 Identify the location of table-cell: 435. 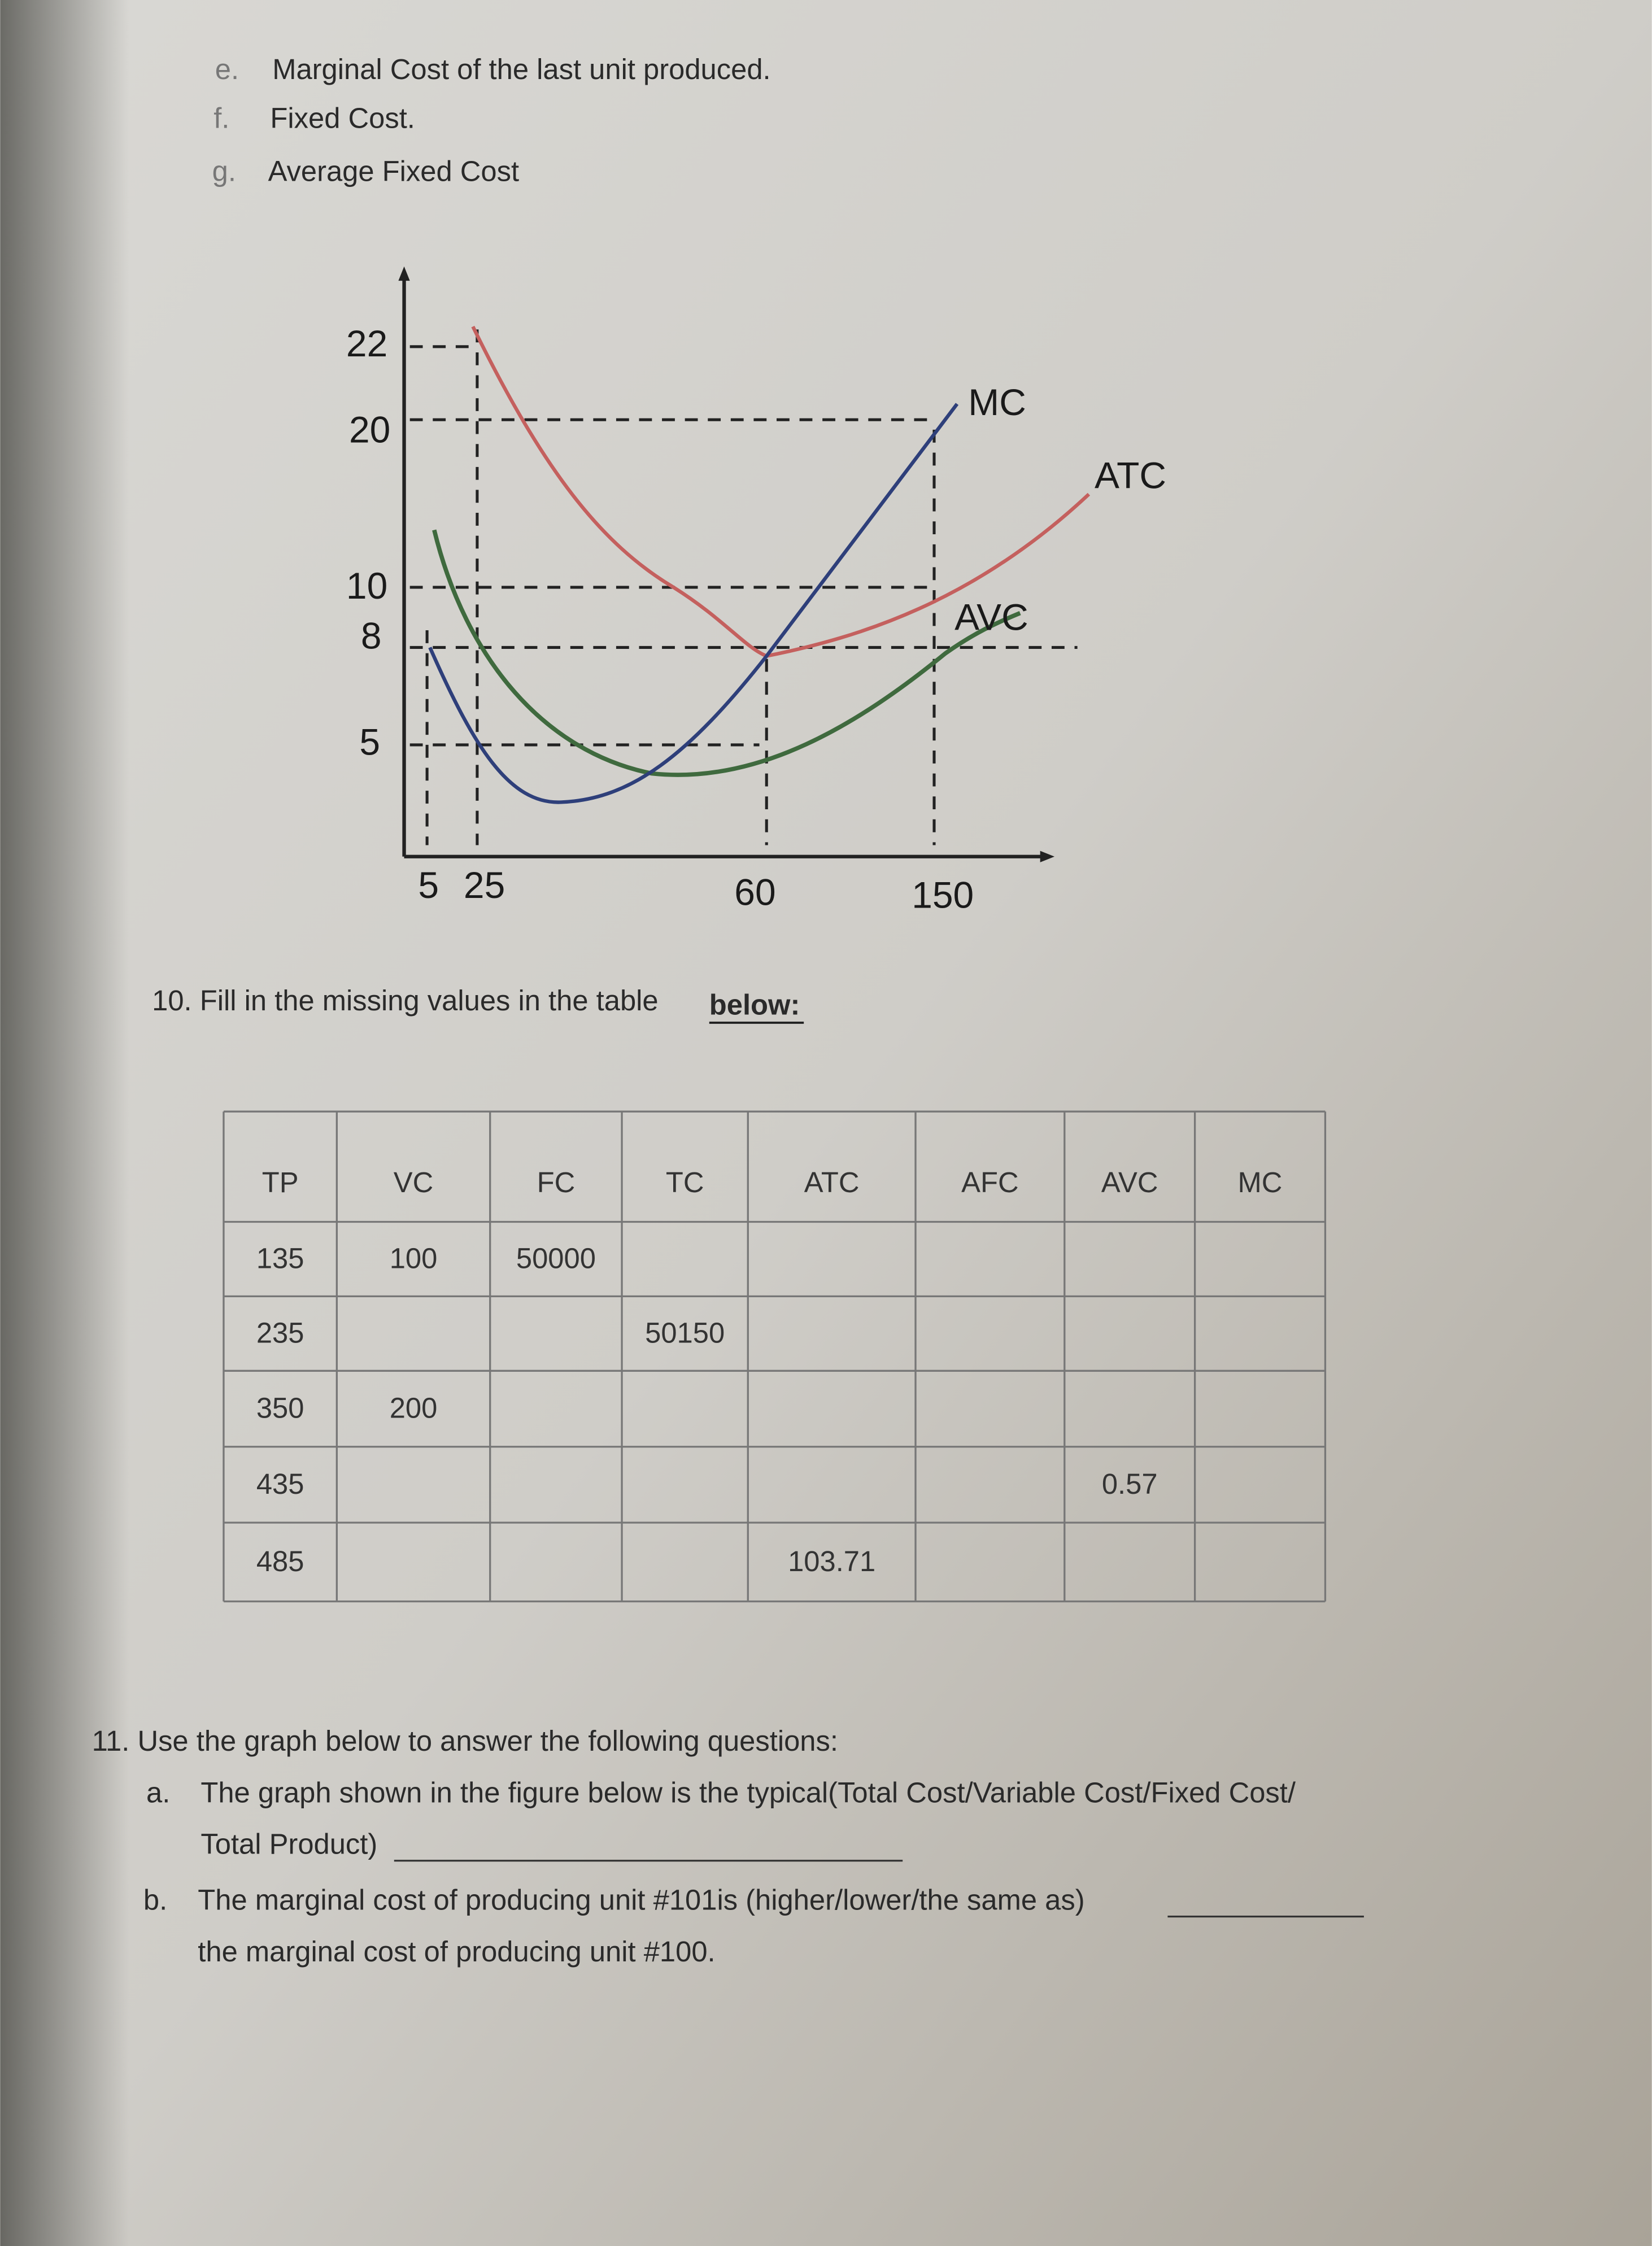
(280, 1484).